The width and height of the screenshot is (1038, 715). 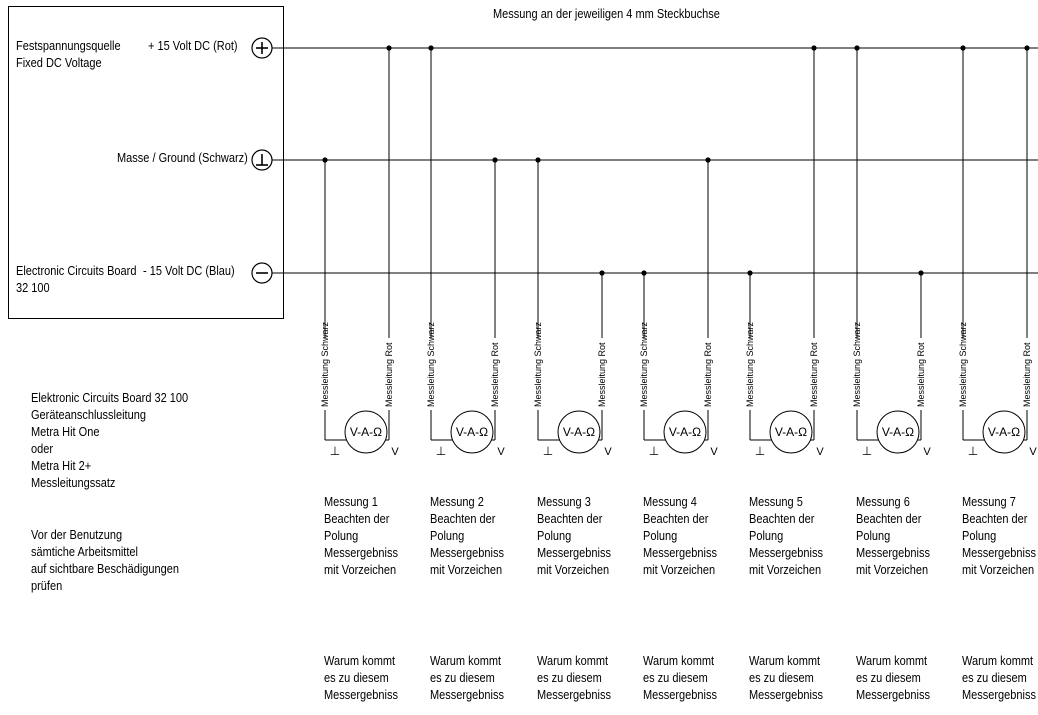 I want to click on plus-terminal, so click(x=262, y=48).